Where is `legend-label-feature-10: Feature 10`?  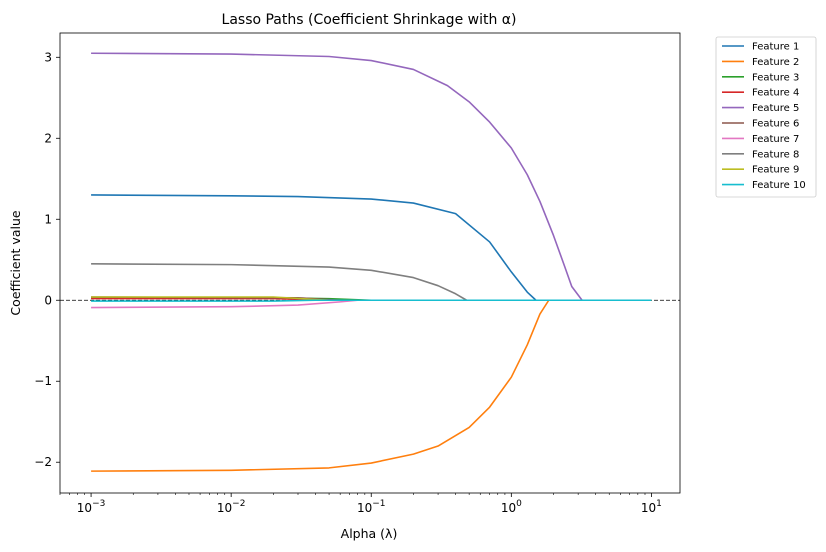
legend-label-feature-10: Feature 10 is located at coordinates (779, 185).